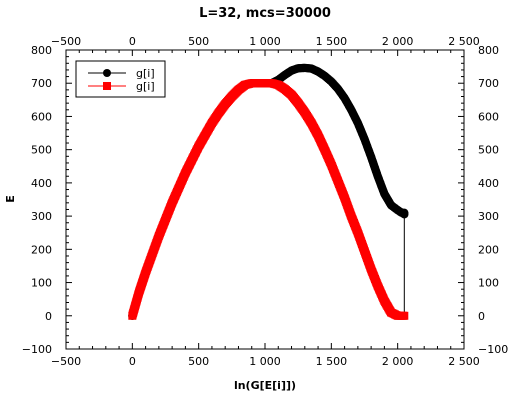  I want to click on y-tick-label: 500, so click(41, 150).